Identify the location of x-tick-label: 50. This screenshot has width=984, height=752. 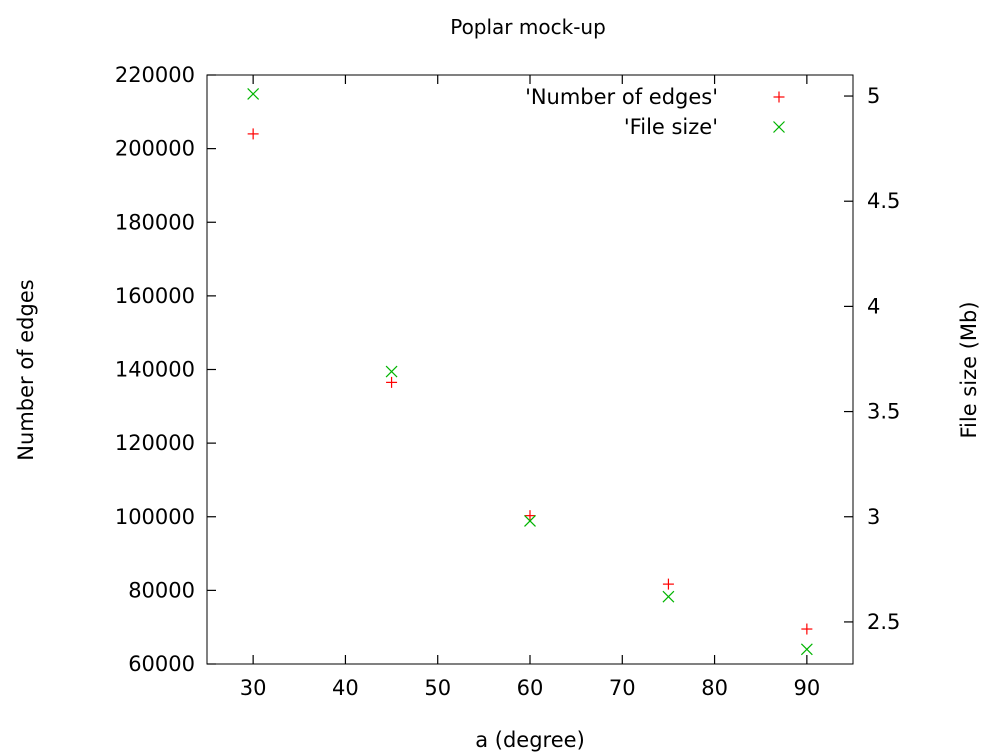
(437, 688).